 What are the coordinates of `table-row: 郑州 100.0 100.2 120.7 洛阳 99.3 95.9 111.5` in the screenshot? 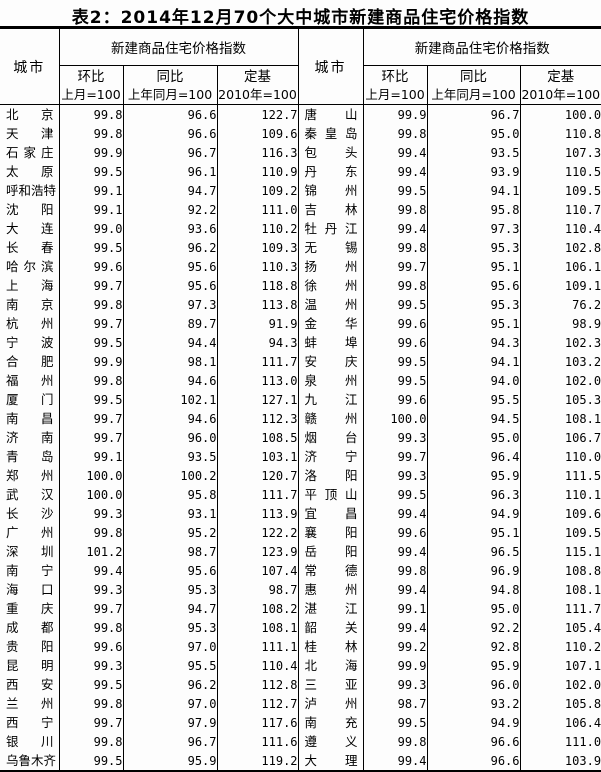 It's located at (300, 475).